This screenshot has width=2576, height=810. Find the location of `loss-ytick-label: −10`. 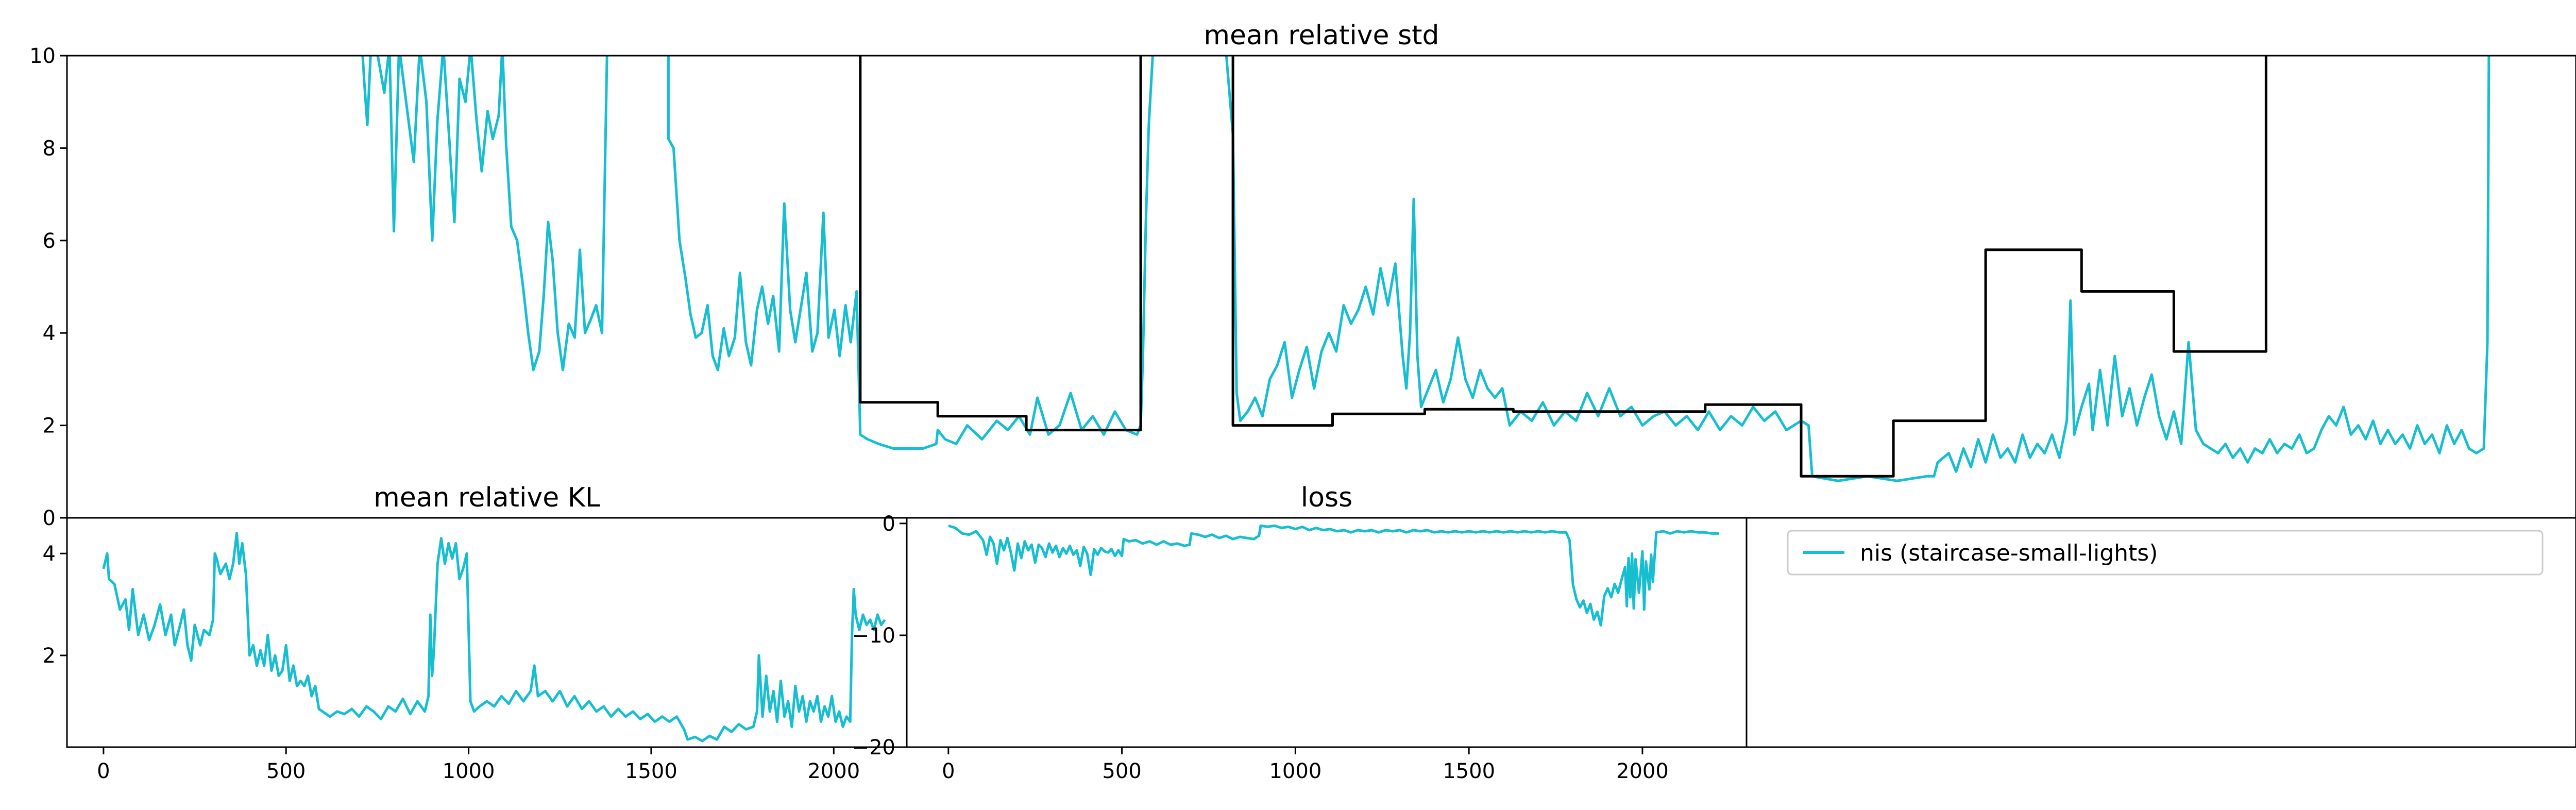

loss-ytick-label: −10 is located at coordinates (873, 636).